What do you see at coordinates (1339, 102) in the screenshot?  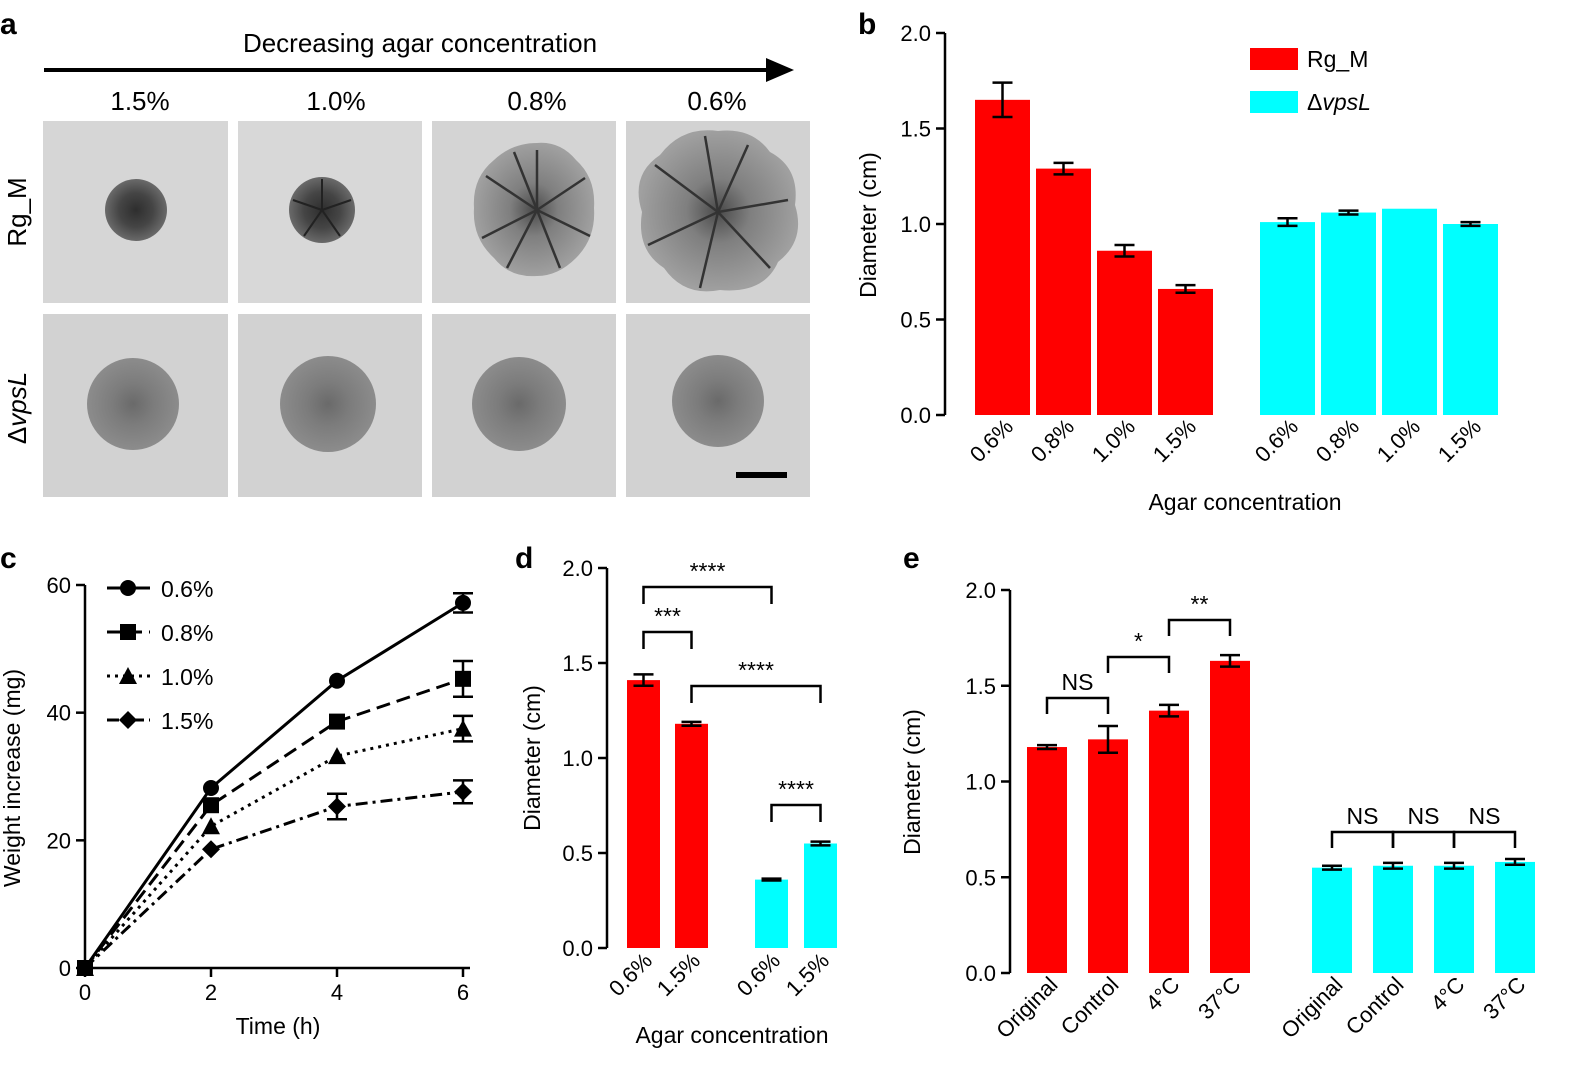 I see `b-legend-label-dvpsl: ΔvpsL` at bounding box center [1339, 102].